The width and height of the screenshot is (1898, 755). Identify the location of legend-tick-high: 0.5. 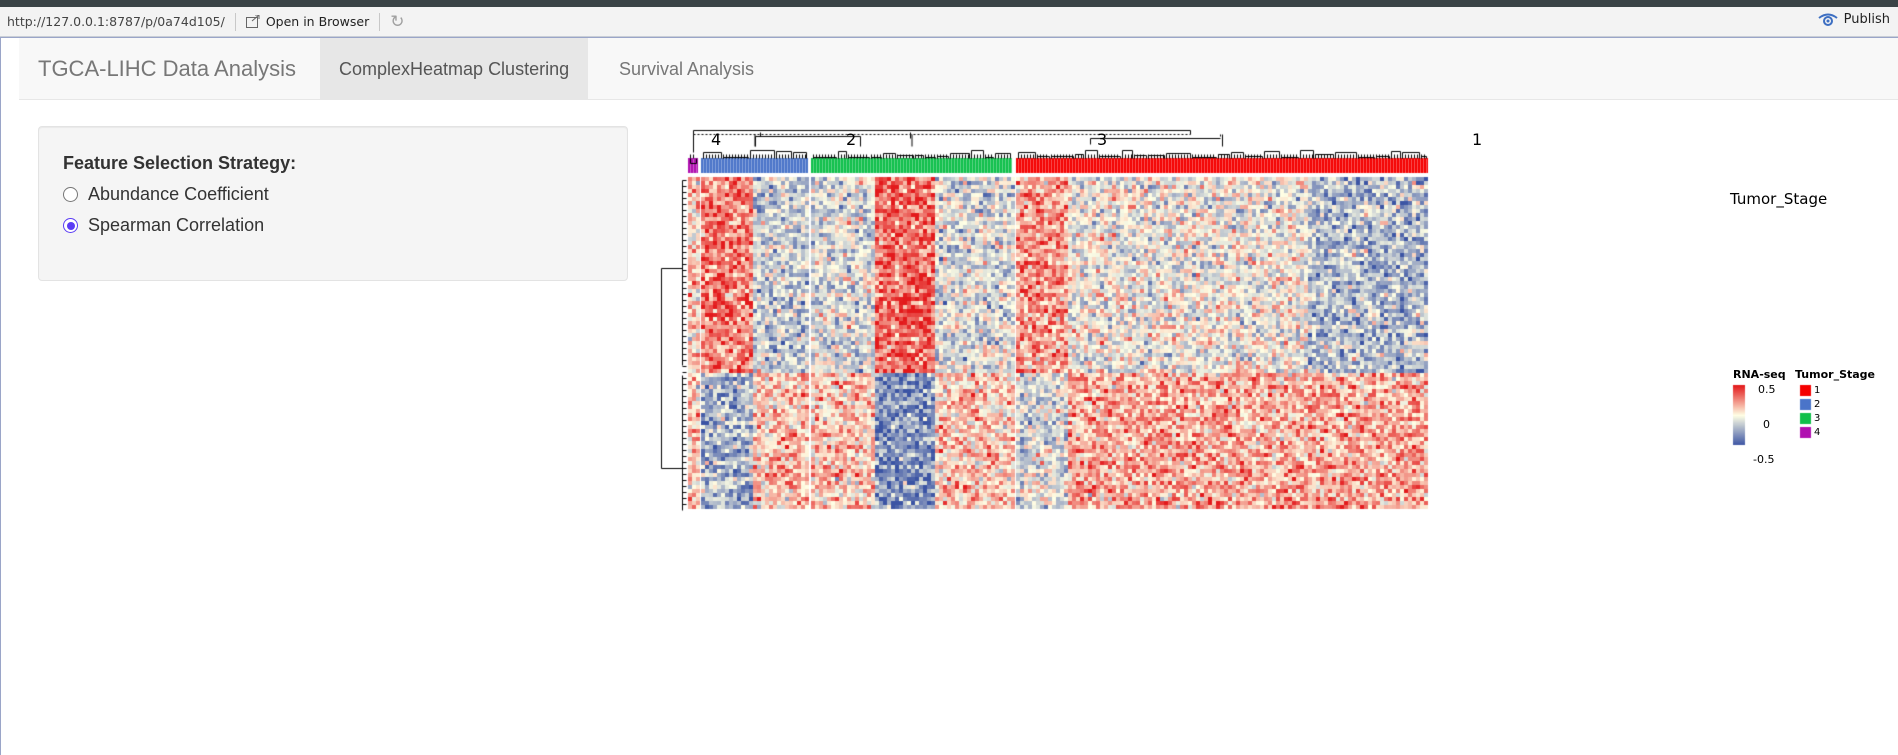
(1767, 389).